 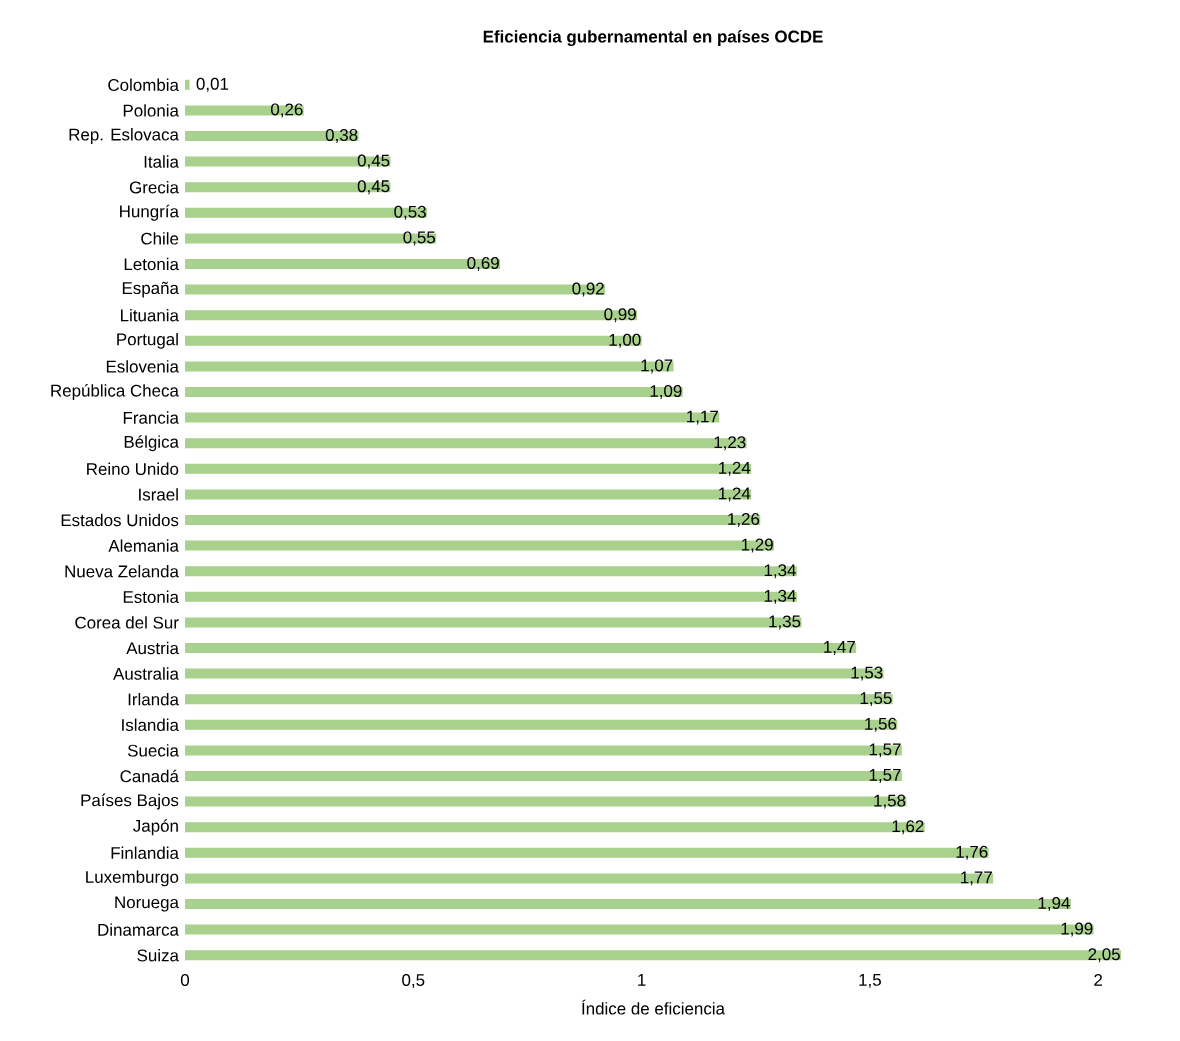 What do you see at coordinates (132, 878) in the screenshot?
I see `y-tick-label: Luxemburgo` at bounding box center [132, 878].